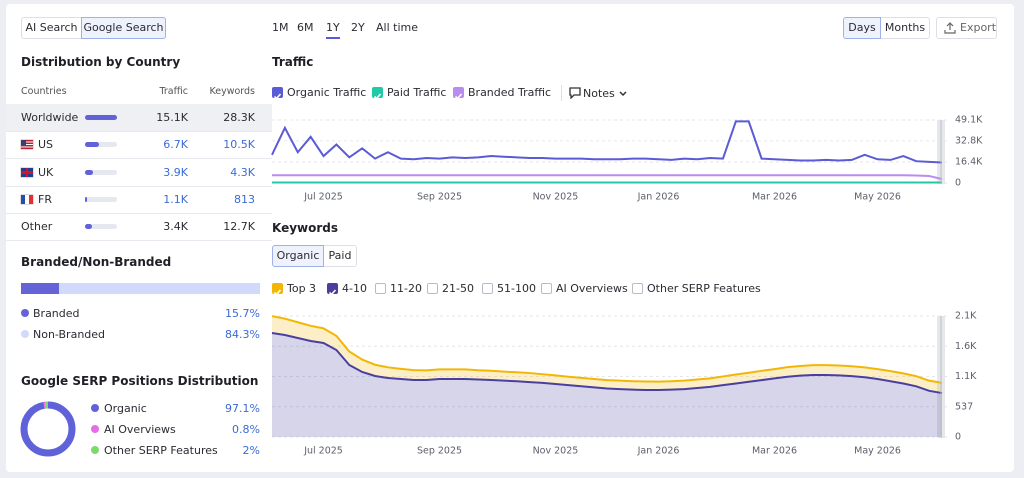  What do you see at coordinates (48, 429) in the screenshot?
I see `donut-segment` at bounding box center [48, 429].